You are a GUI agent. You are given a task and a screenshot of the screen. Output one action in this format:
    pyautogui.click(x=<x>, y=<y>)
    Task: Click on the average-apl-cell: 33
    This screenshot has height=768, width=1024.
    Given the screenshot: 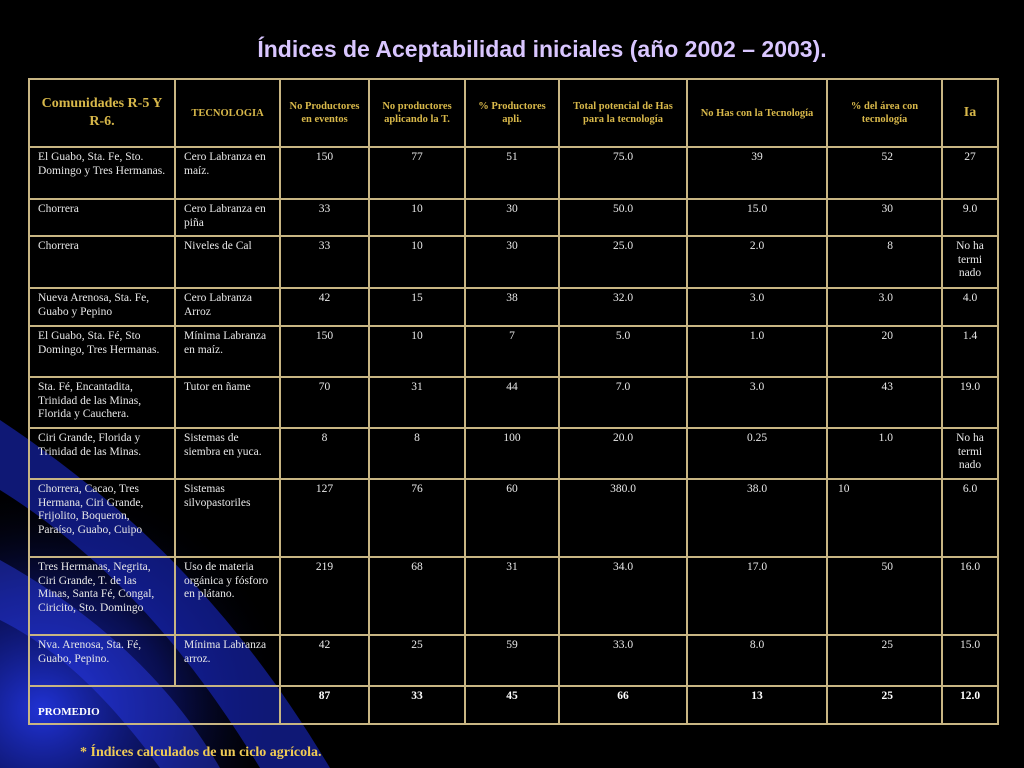 What is the action you would take?
    pyautogui.click(x=417, y=705)
    